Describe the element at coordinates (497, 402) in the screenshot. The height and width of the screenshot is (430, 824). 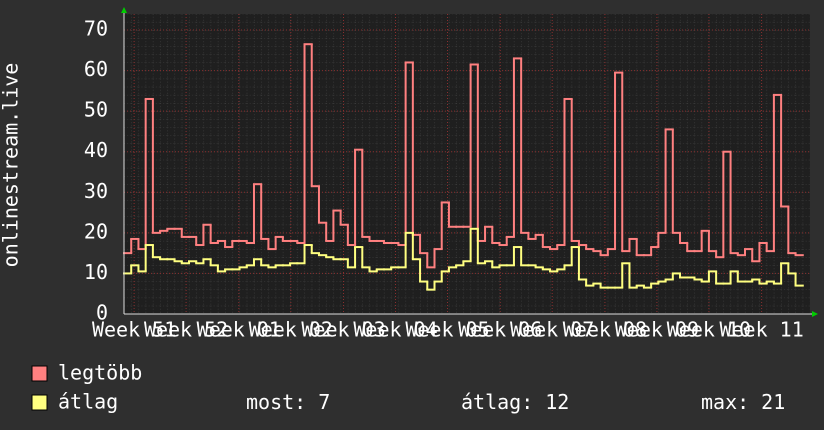
I see `stat-label: átlag:` at that location.